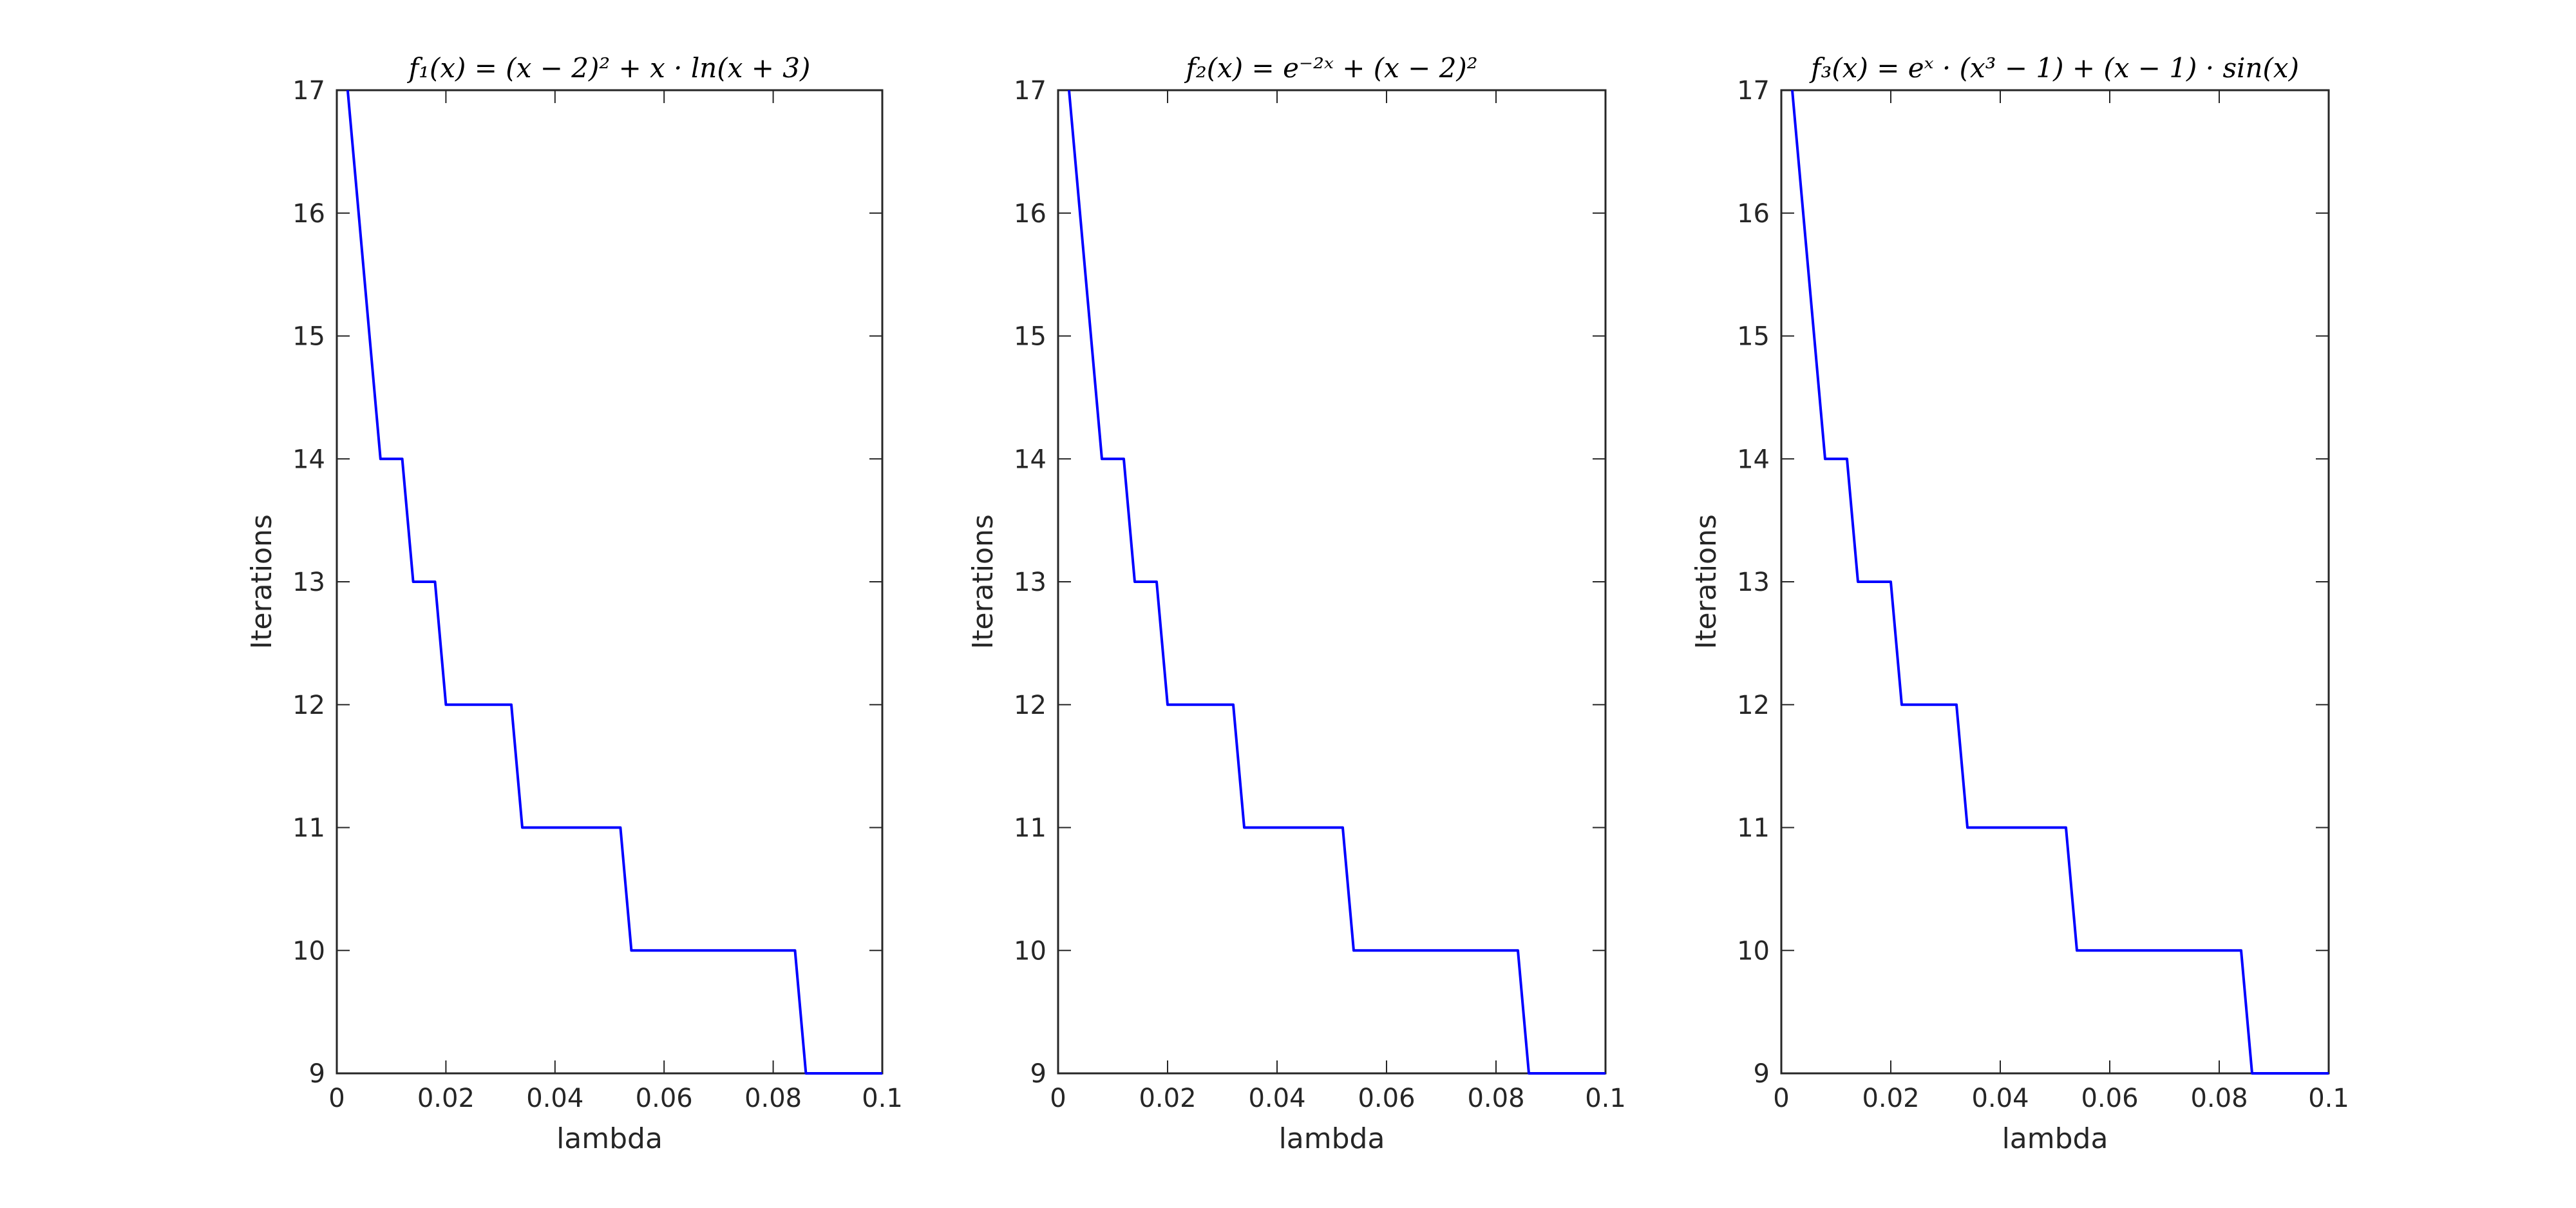 The image size is (2576, 1208). What do you see at coordinates (1331, 68) in the screenshot?
I see `chart-title: f₂(x) = e⁻²ˣ + (x − 2)²` at bounding box center [1331, 68].